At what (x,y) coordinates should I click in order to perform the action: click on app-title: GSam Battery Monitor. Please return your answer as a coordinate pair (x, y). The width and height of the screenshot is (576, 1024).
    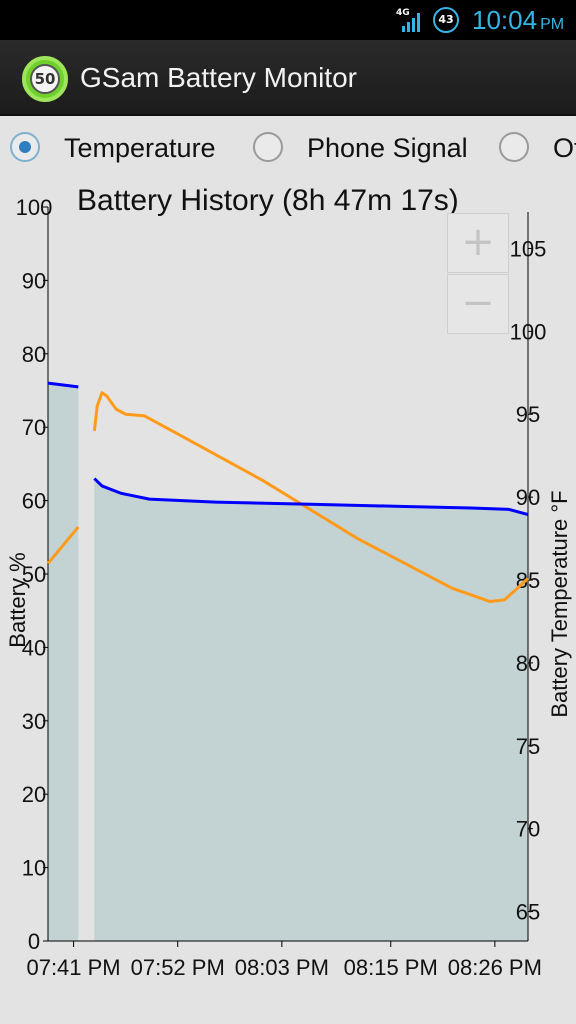
    Looking at the image, I should click on (218, 77).